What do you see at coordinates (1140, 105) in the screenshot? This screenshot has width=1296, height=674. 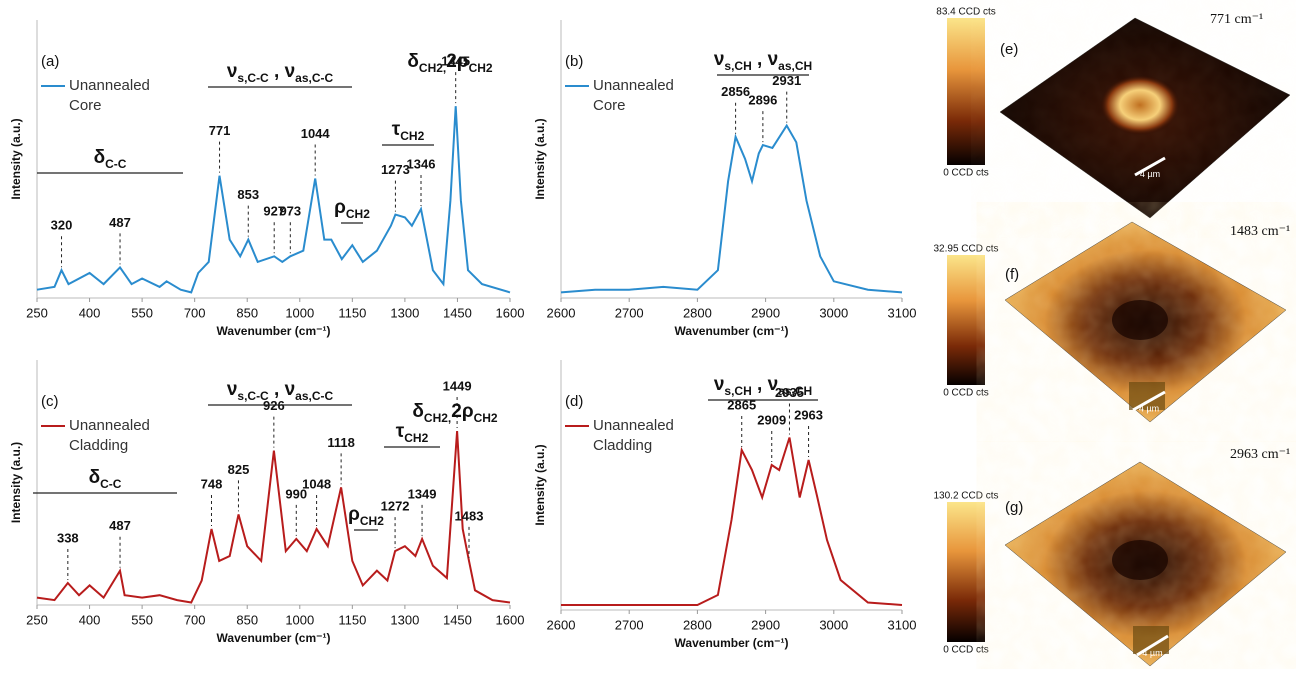 I see `surface-peak` at bounding box center [1140, 105].